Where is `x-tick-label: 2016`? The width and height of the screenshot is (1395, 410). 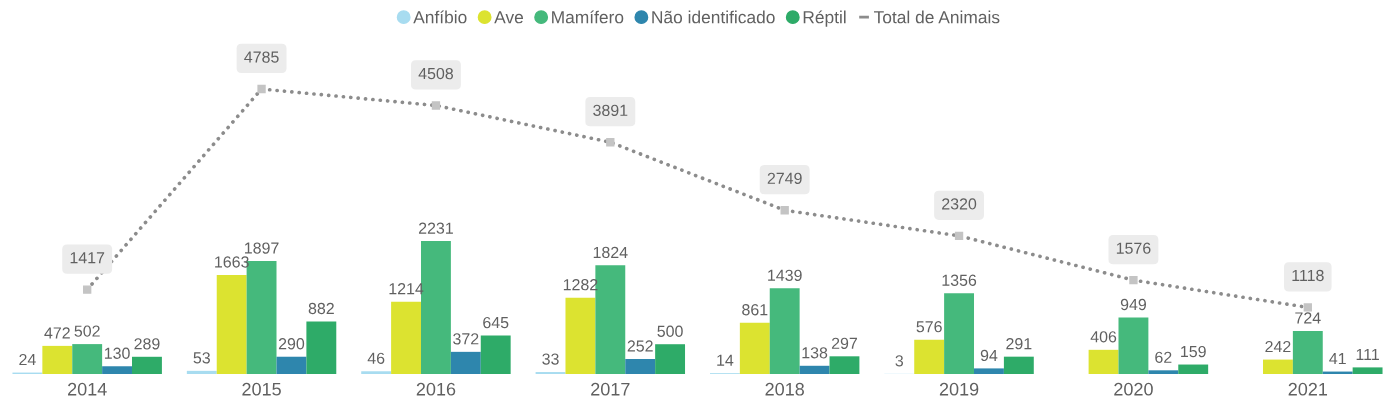 x-tick-label: 2016 is located at coordinates (436, 389).